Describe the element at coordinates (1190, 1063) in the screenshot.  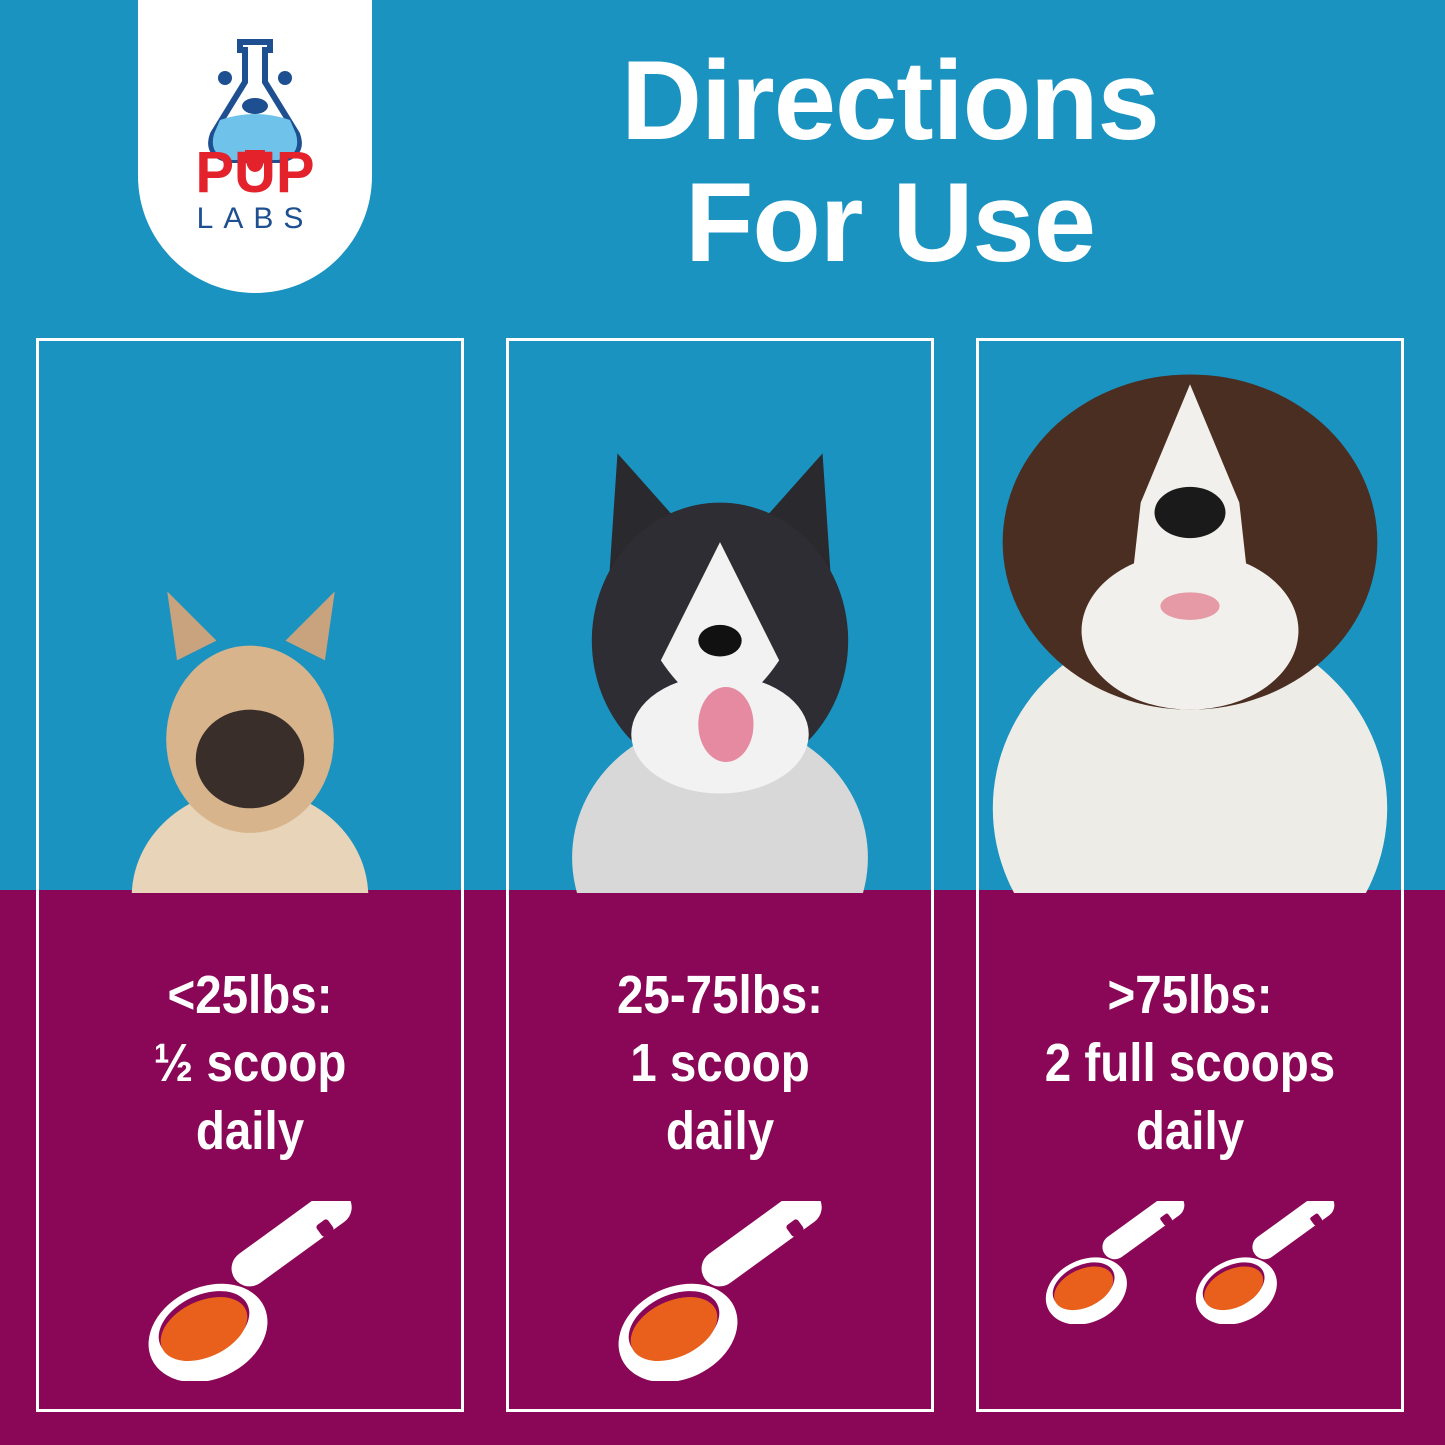
I see `dosage-text: >75lbs: 2 full scoops daily` at that location.